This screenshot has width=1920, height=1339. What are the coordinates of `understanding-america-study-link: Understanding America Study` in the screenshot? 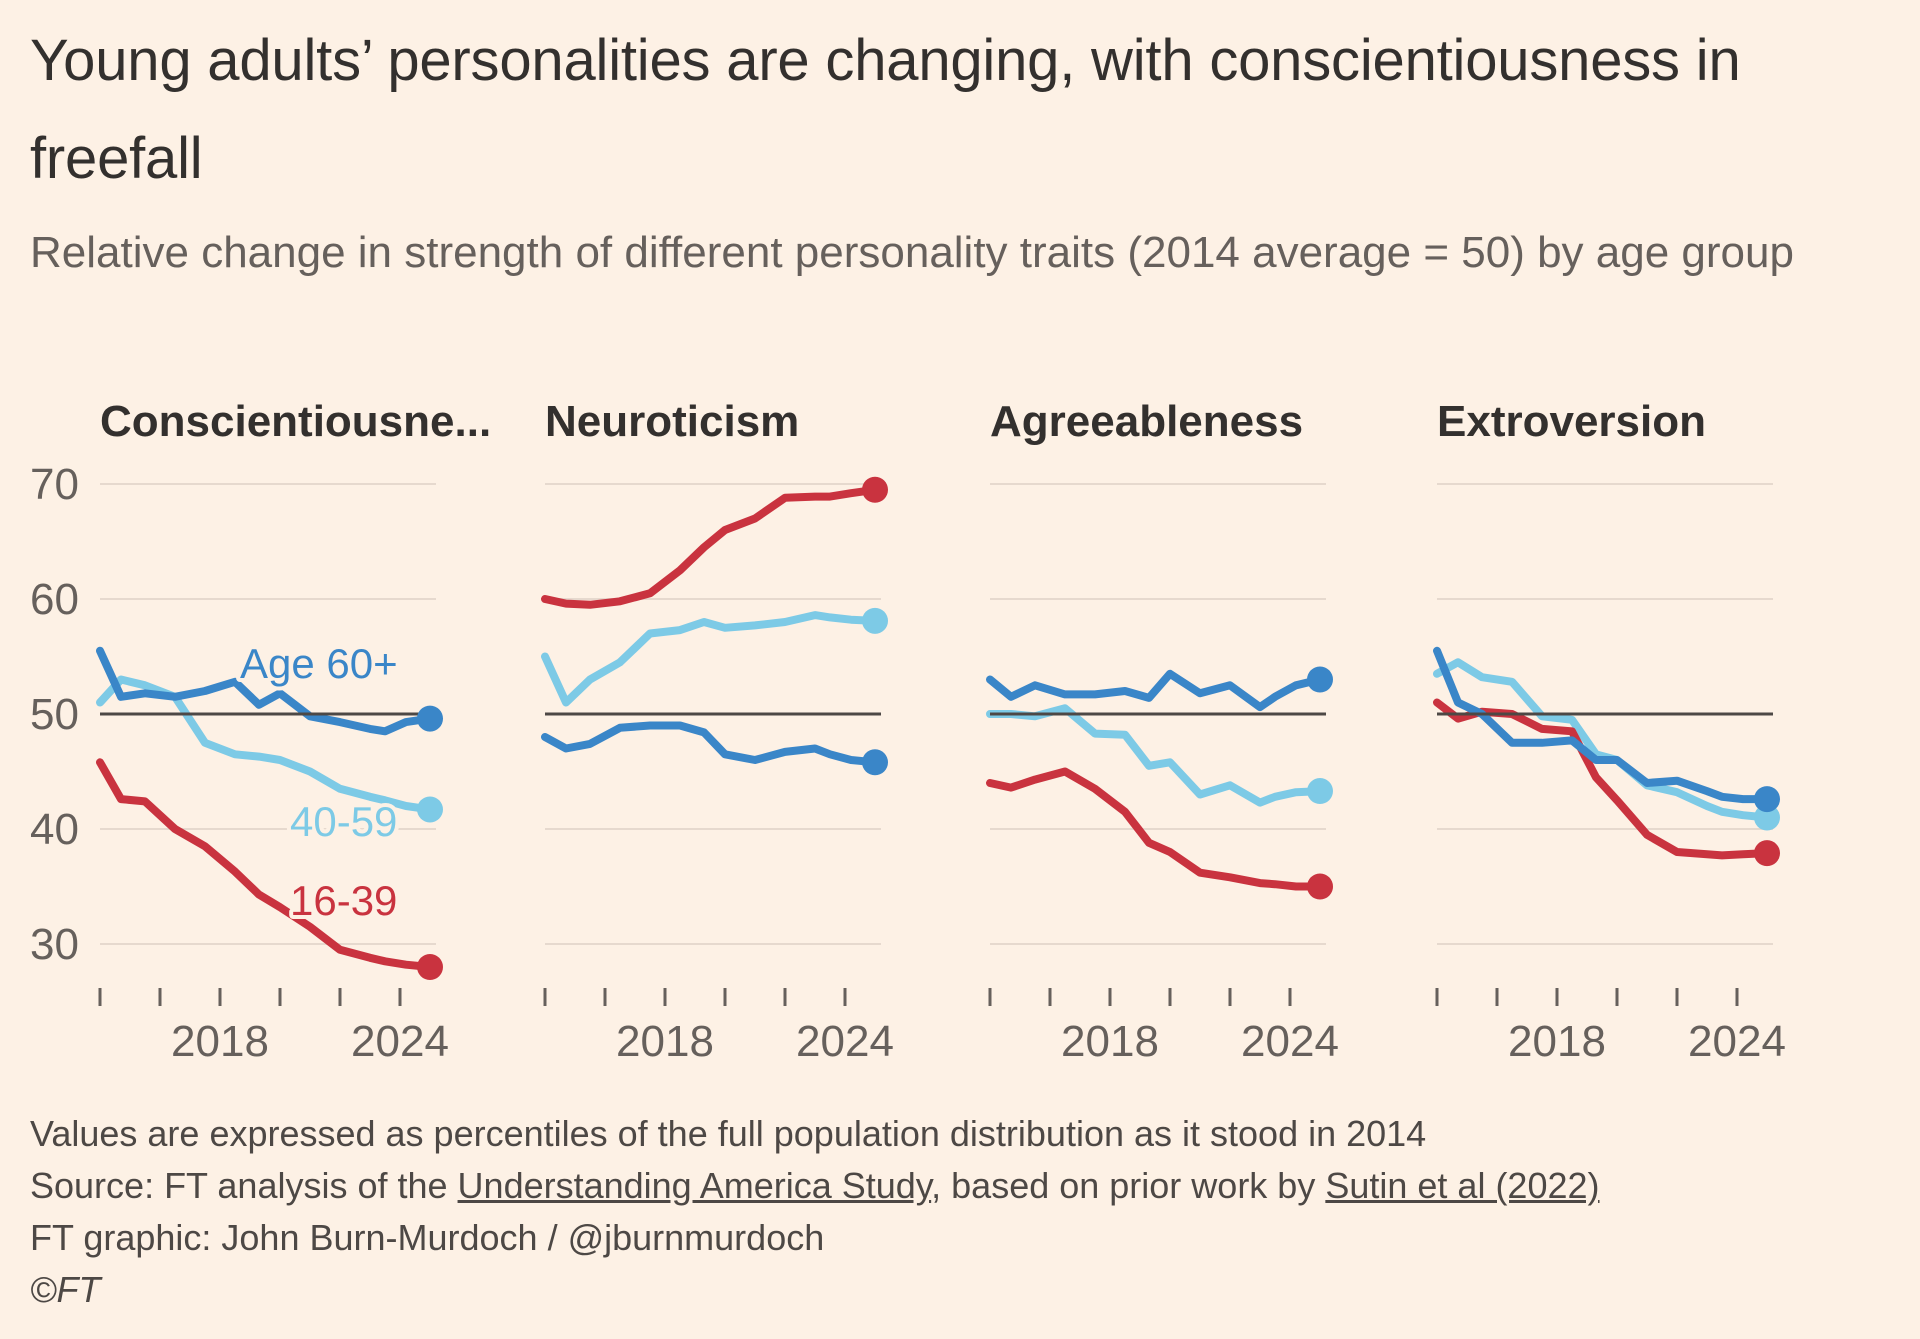 It's located at (694, 1185).